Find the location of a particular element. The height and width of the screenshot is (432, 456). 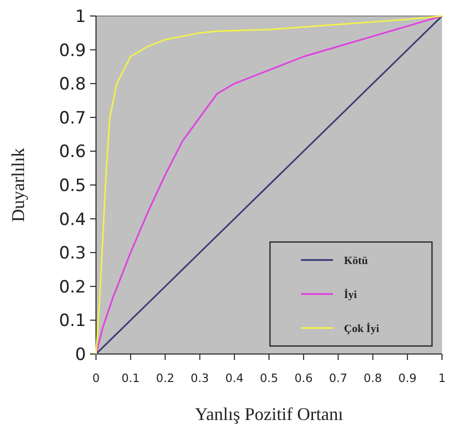

x-tick-label: 0.4 is located at coordinates (234, 378).